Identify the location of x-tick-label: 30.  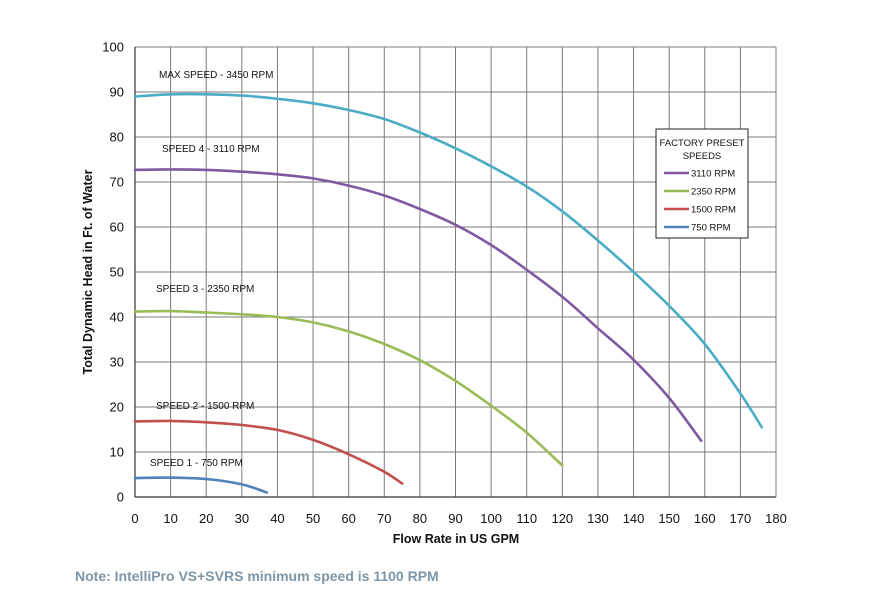
(242, 518).